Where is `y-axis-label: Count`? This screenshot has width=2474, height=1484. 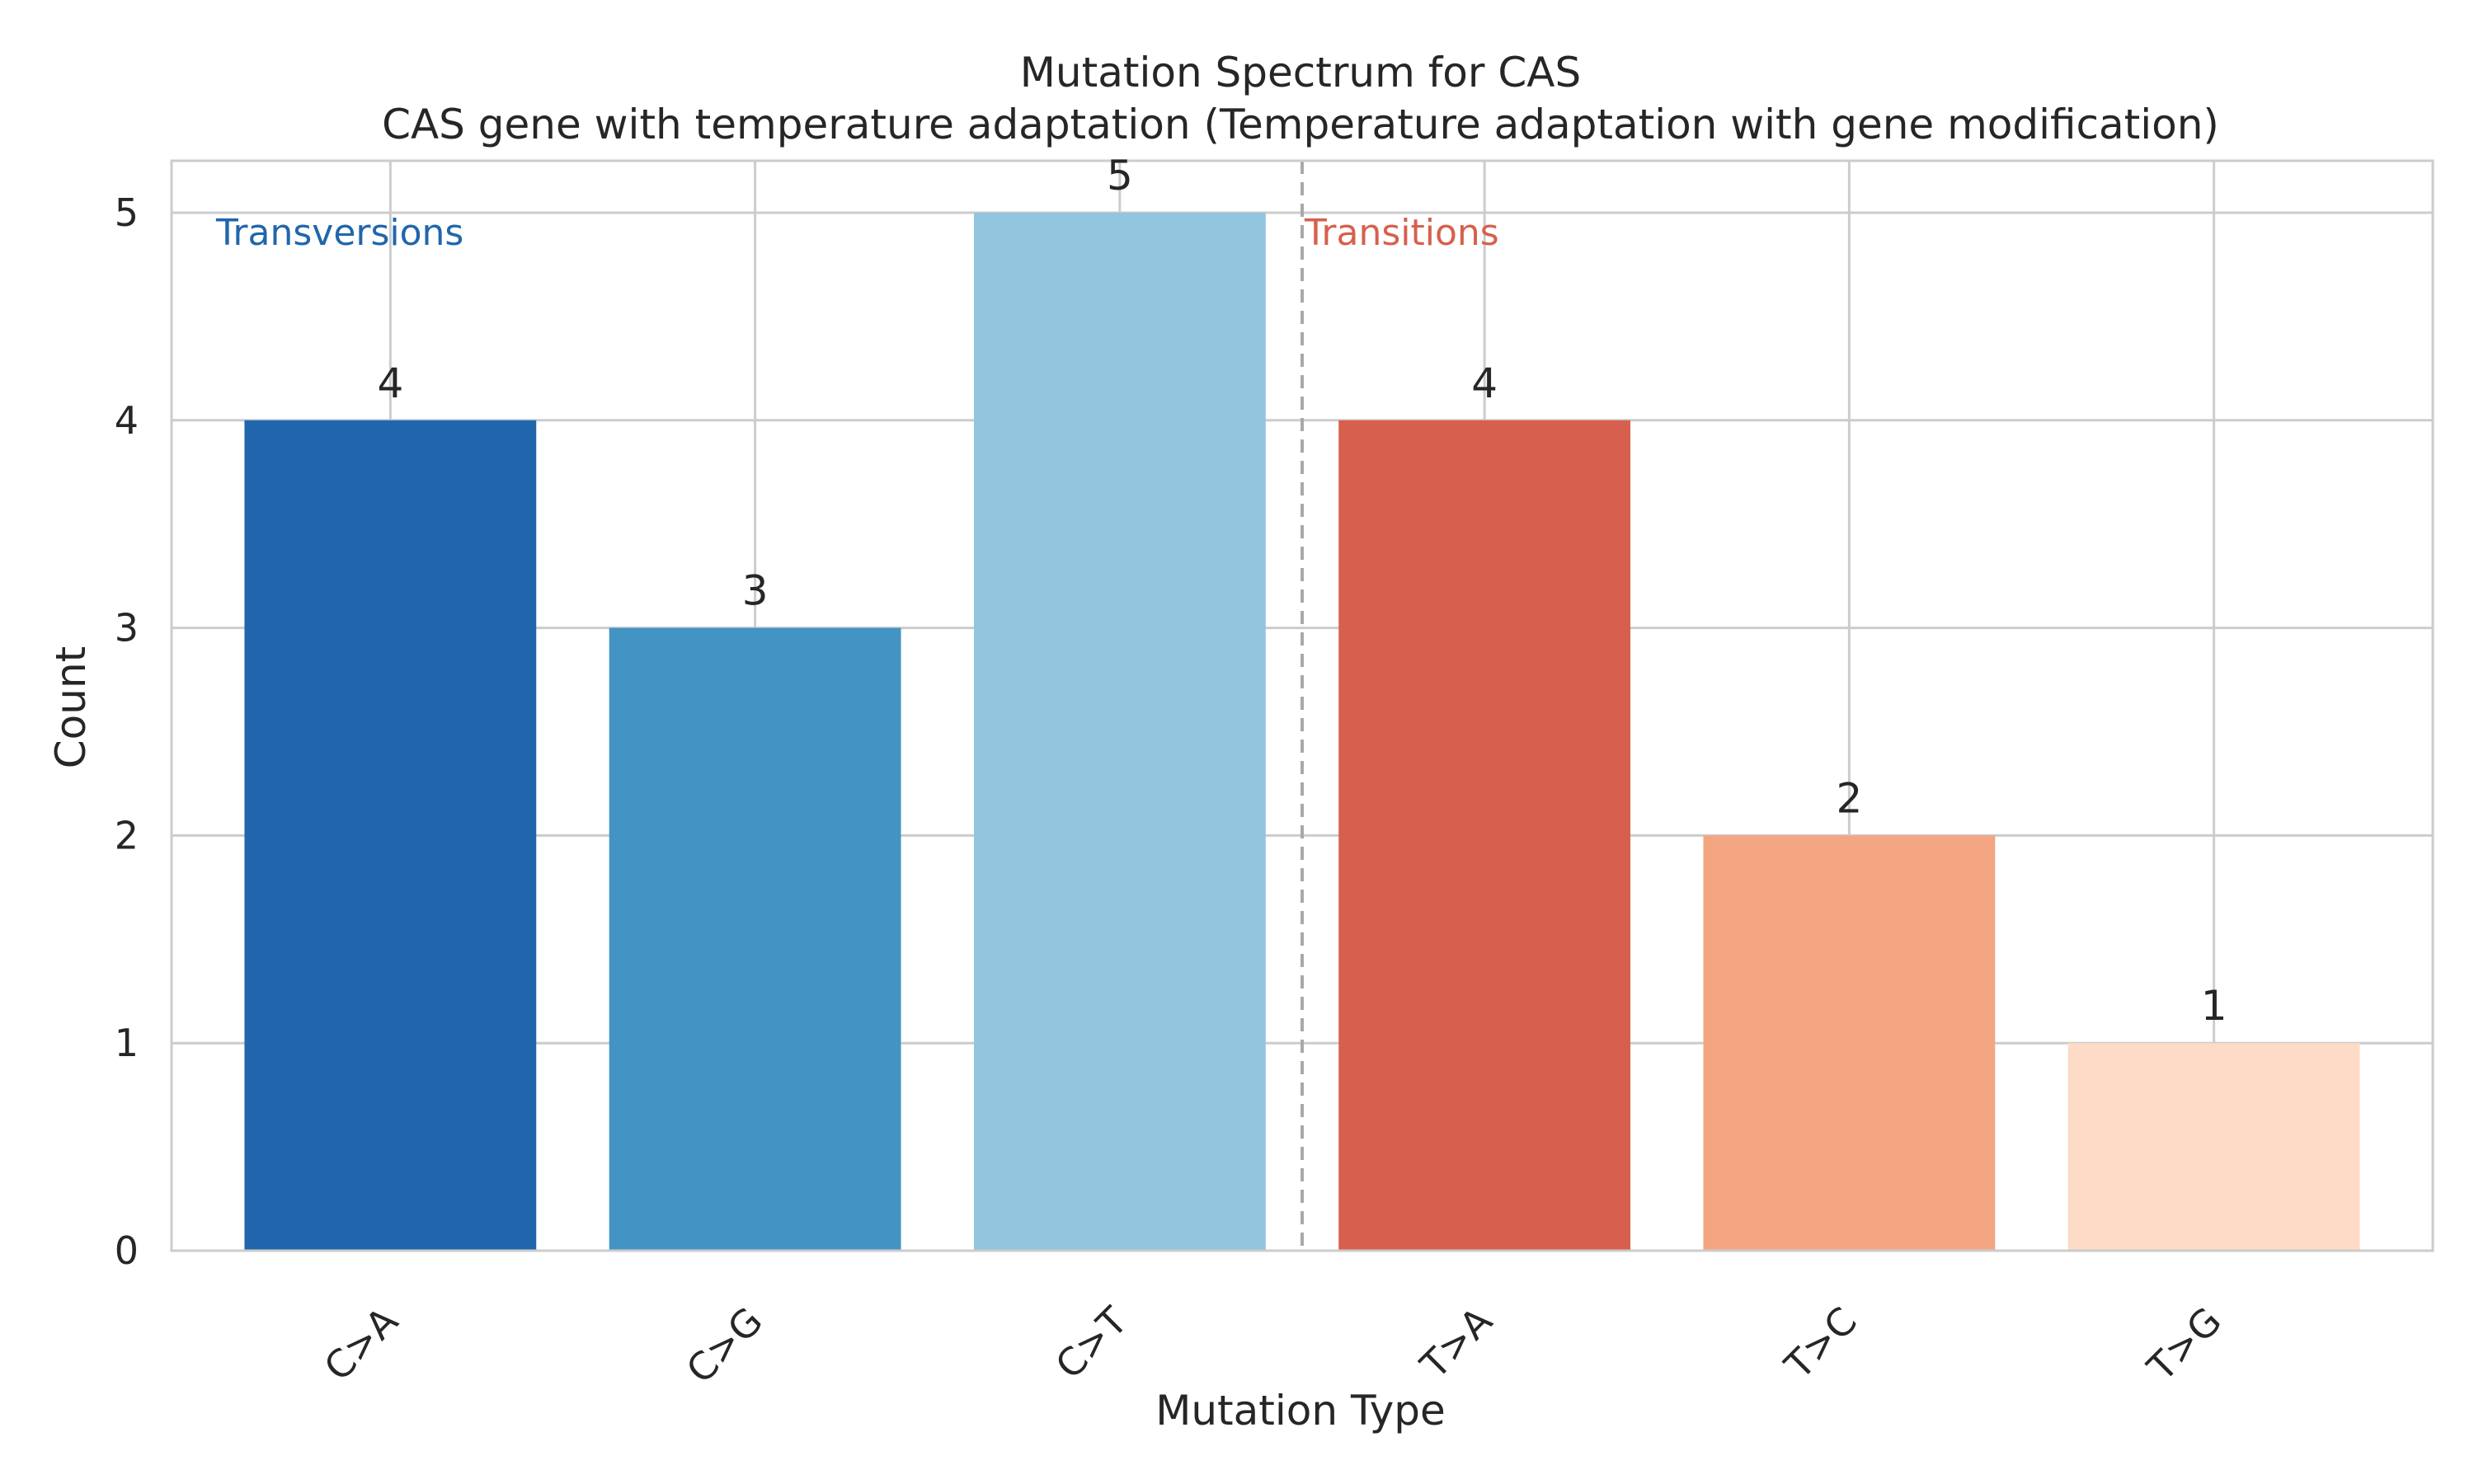
y-axis-label: Count is located at coordinates (71, 707).